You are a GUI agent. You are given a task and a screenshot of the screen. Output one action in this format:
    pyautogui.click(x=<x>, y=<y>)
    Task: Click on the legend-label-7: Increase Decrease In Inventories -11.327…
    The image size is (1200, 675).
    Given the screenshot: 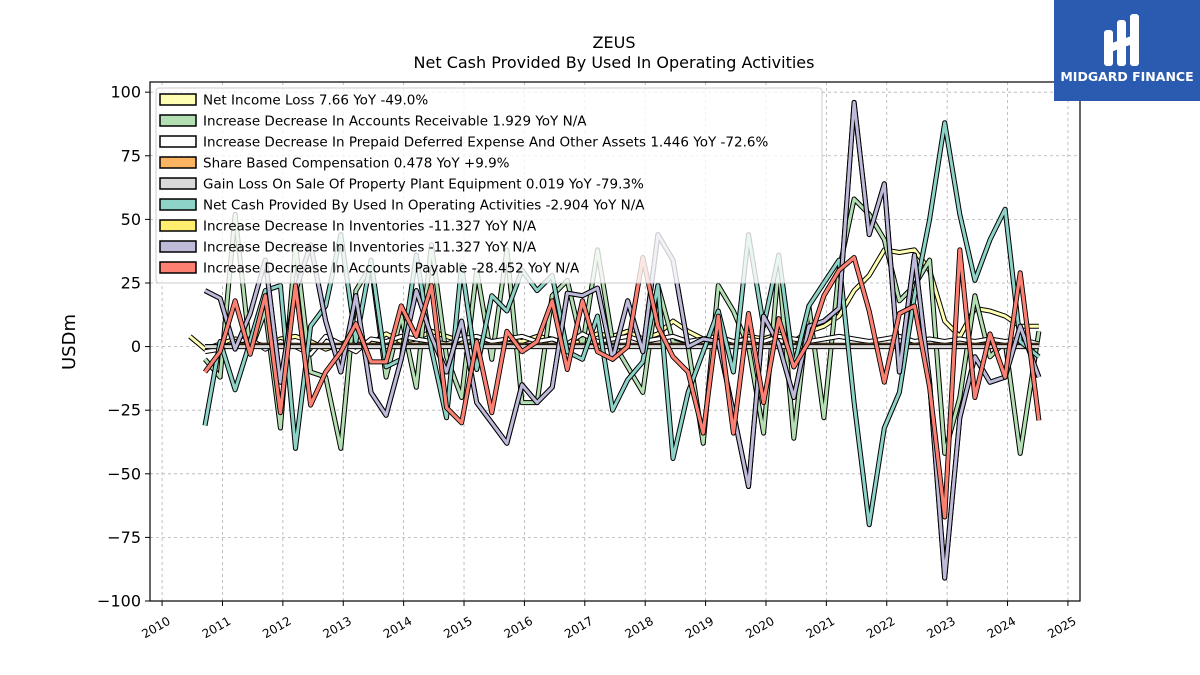 What is the action you would take?
    pyautogui.click(x=370, y=248)
    